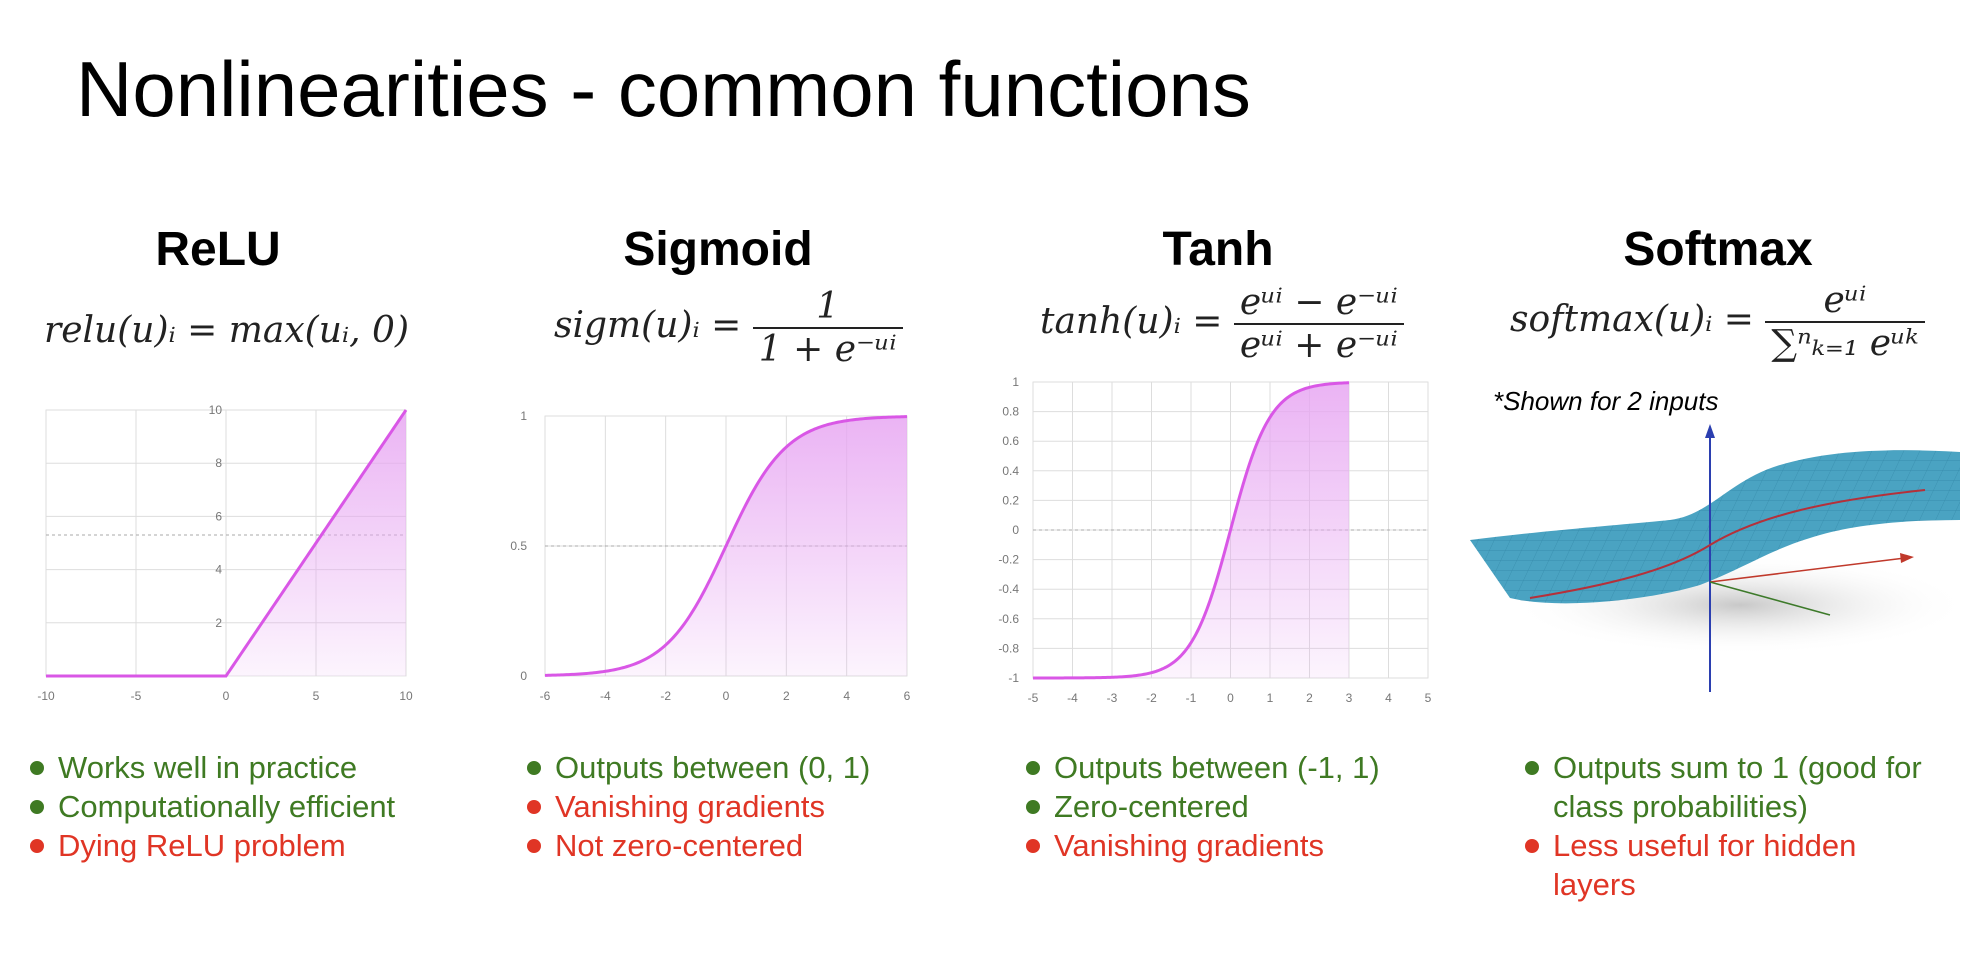  I want to click on tanh-x-tick-label: 2, so click(1309, 698).